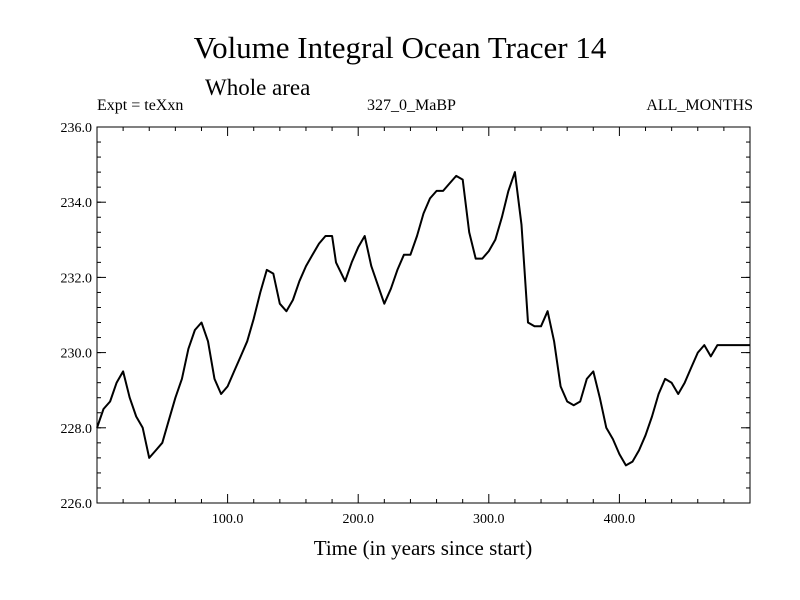  I want to click on y-tick-label: 226.0, so click(77, 504).